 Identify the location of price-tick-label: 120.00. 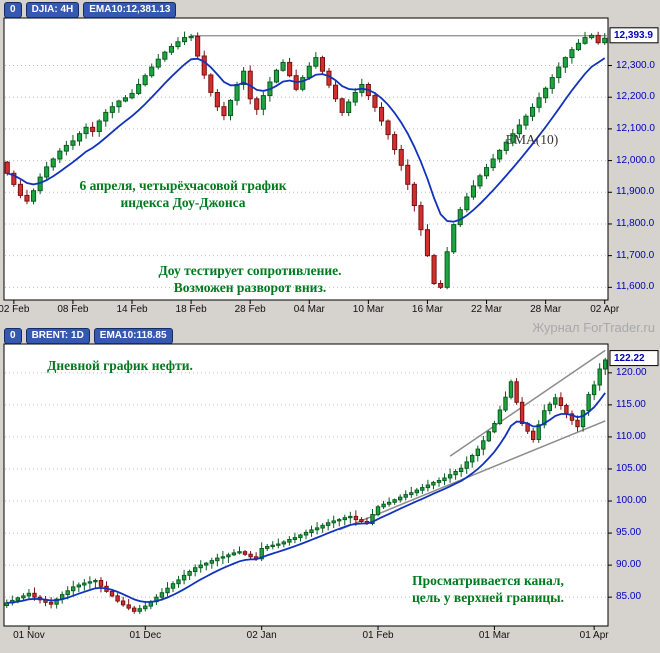
(631, 372).